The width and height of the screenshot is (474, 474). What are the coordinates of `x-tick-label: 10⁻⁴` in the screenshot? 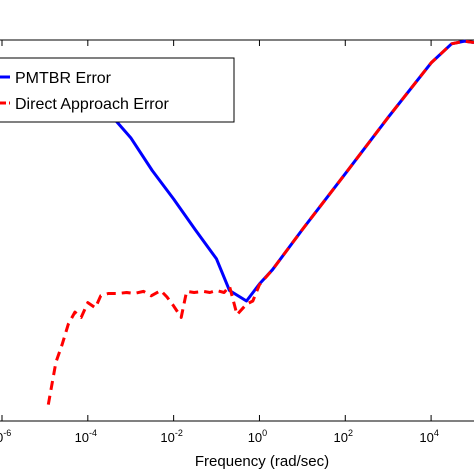 It's located at (86, 436).